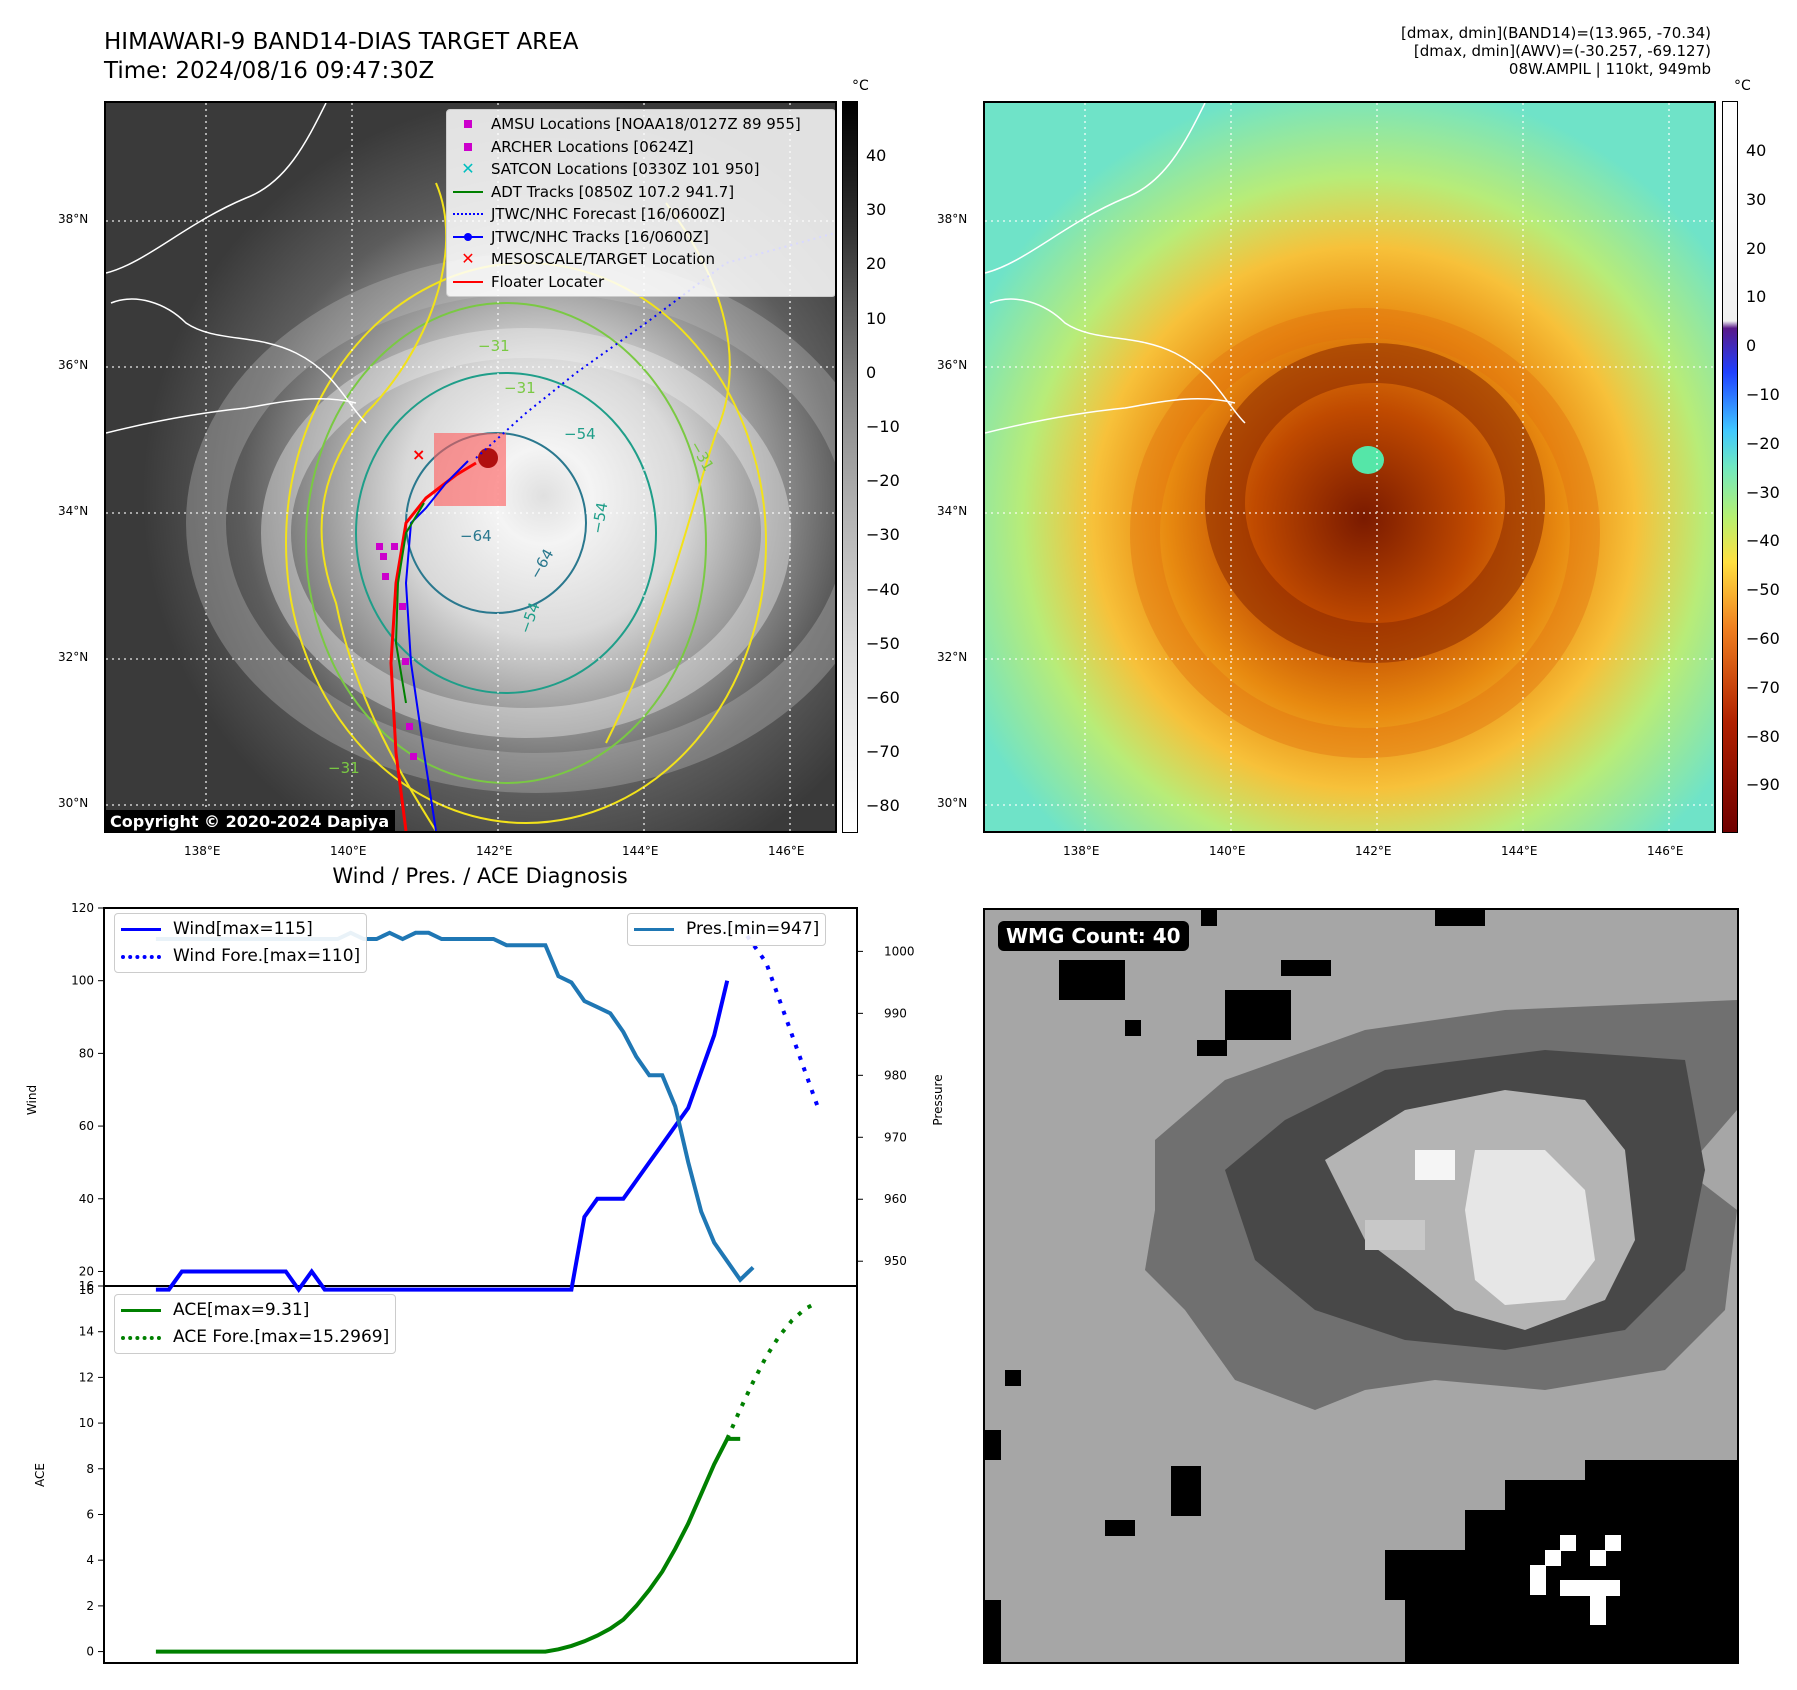 The image size is (1797, 1690). I want to click on contour-label: −64, so click(476, 536).